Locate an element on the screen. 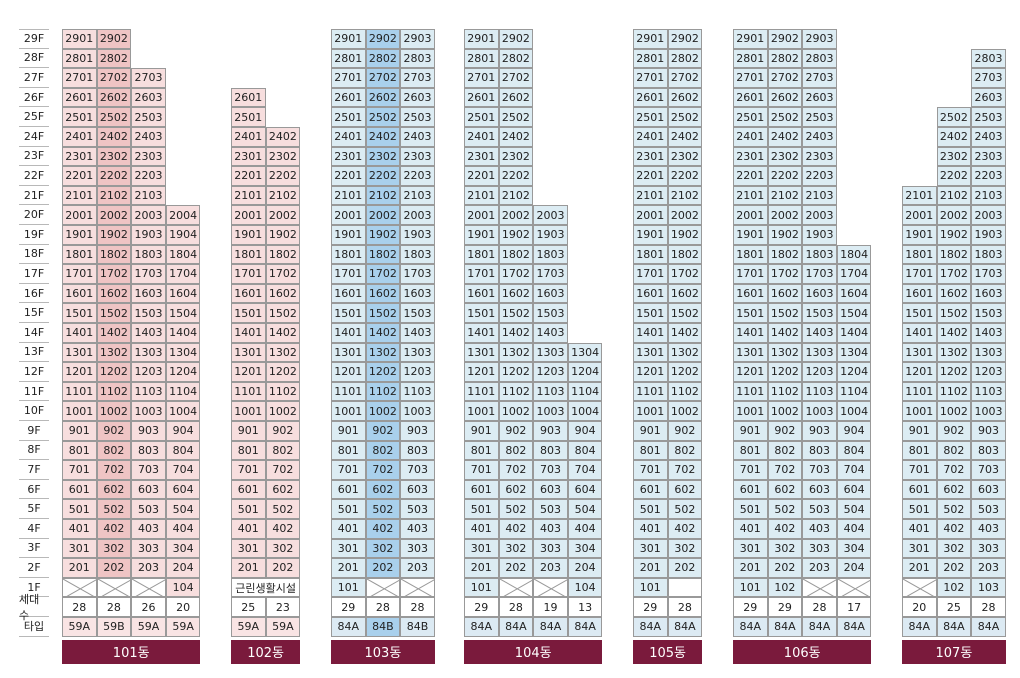  floor-label: 15F is located at coordinates (34, 313).